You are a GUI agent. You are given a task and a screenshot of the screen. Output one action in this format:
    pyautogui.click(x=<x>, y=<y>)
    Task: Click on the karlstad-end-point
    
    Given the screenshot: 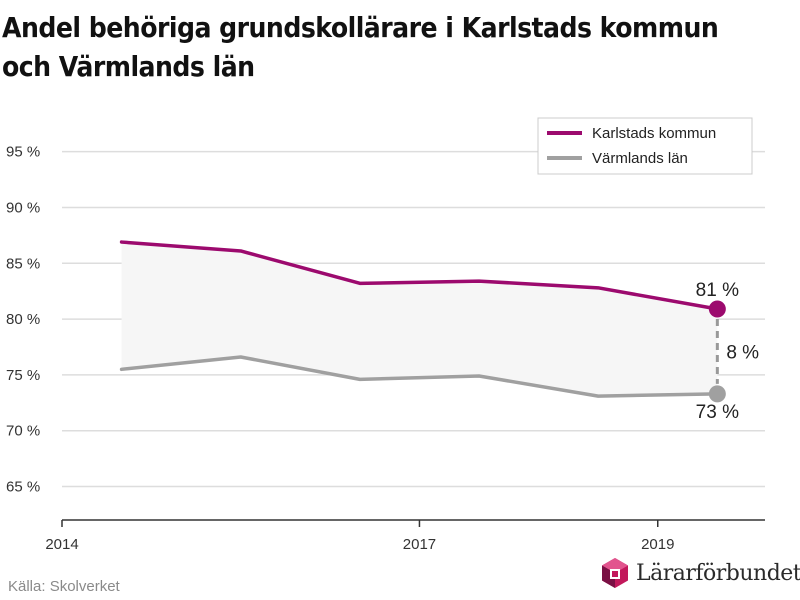 What is the action you would take?
    pyautogui.click(x=717, y=309)
    